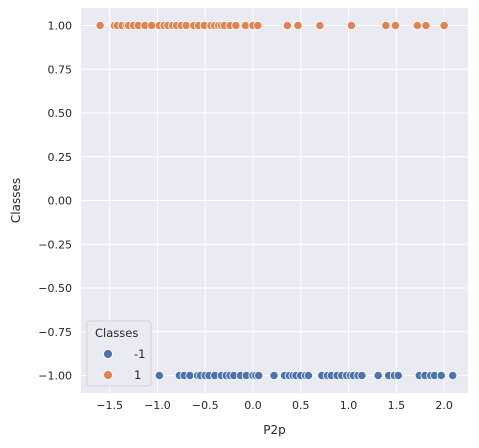  Describe the element at coordinates (60, 113) in the screenshot. I see `y-tick-label: 0.50` at that location.